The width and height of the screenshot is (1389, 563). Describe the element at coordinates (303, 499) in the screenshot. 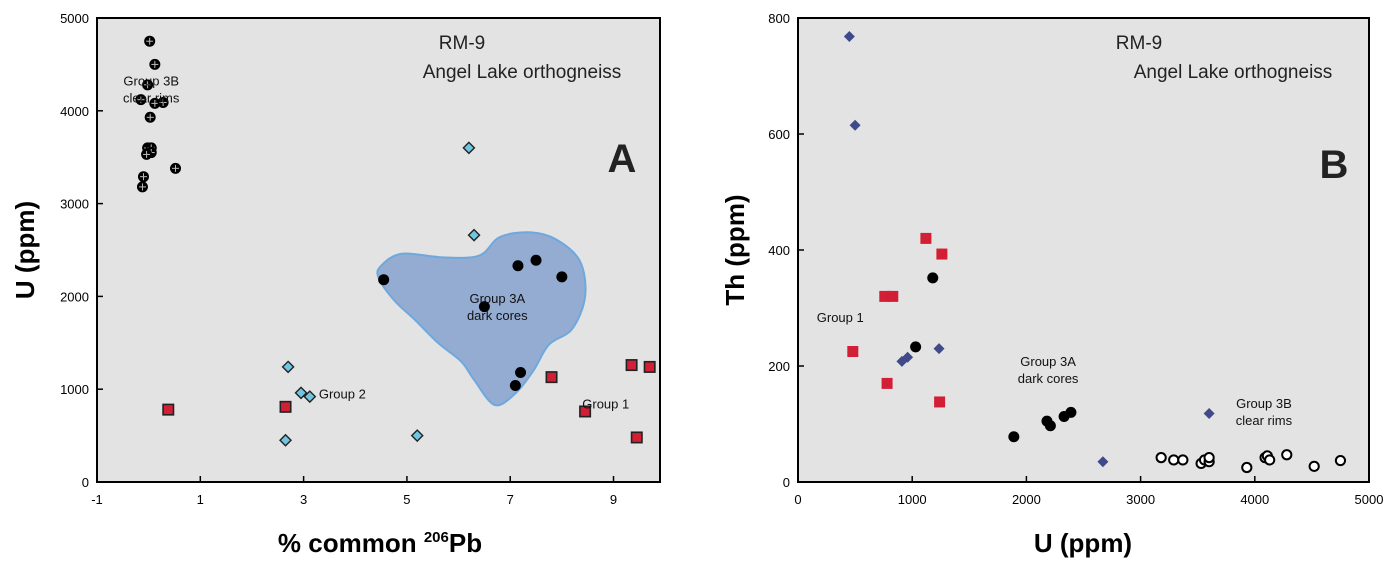

I see `x-tick-label: 3` at that location.